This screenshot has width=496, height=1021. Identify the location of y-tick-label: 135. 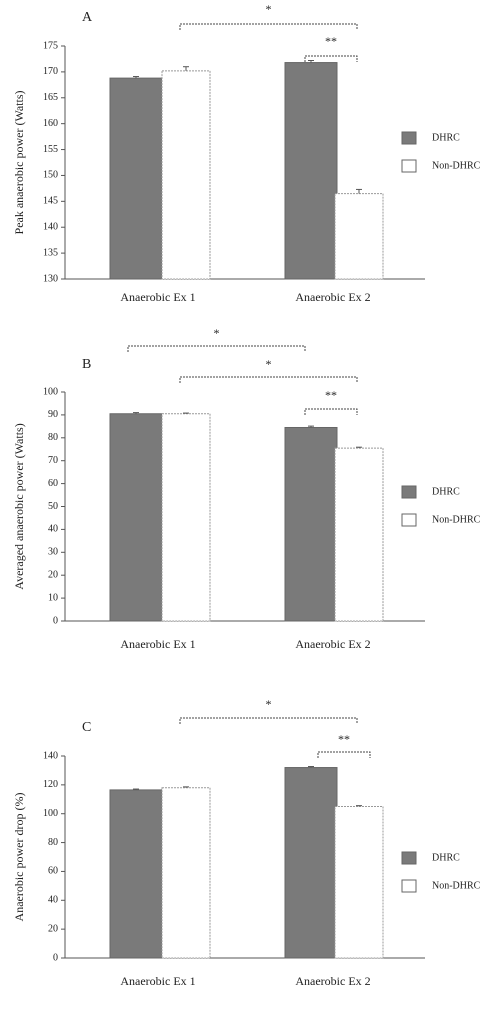
(50, 252).